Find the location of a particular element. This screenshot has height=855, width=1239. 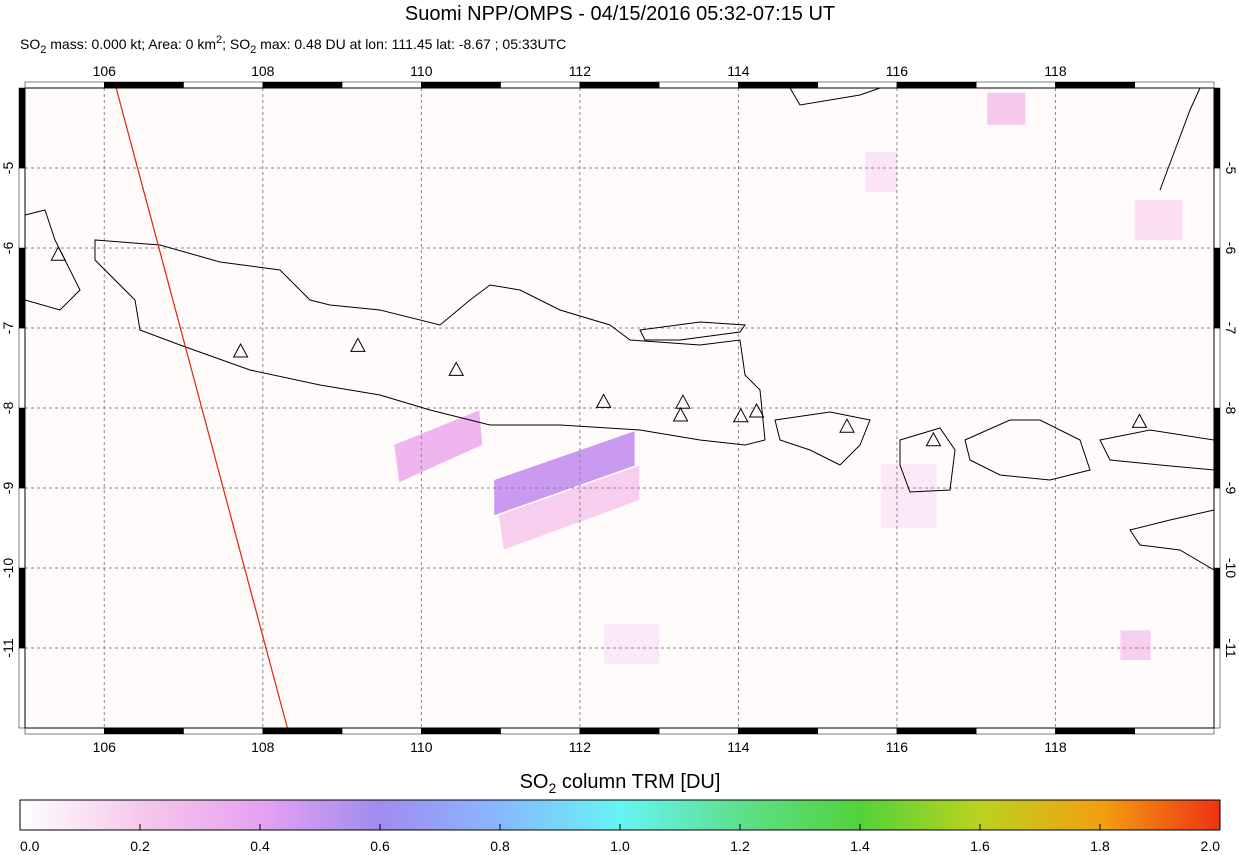

y-tick-label: -5 is located at coordinates (8, 168).